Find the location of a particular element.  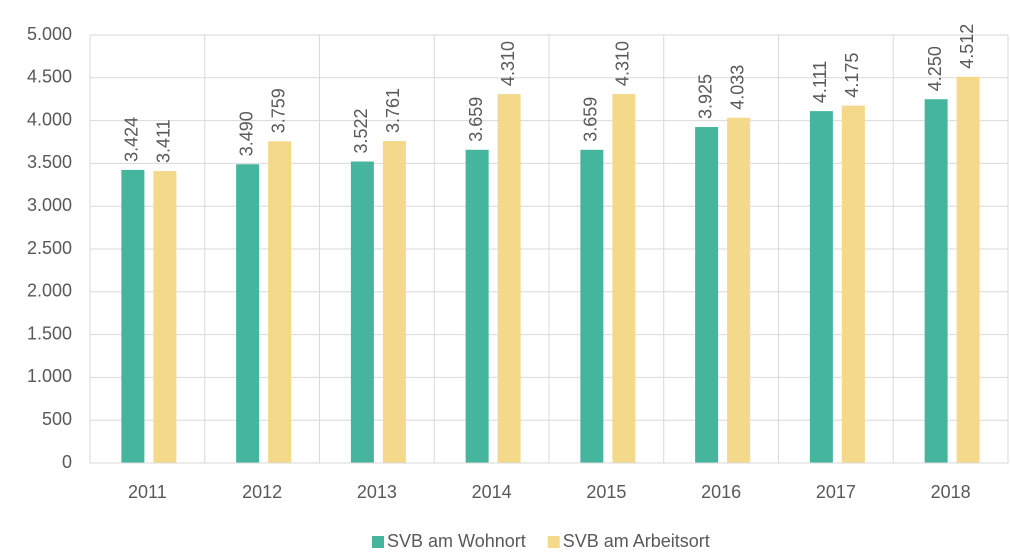

data-label: 3.761 is located at coordinates (393, 110).